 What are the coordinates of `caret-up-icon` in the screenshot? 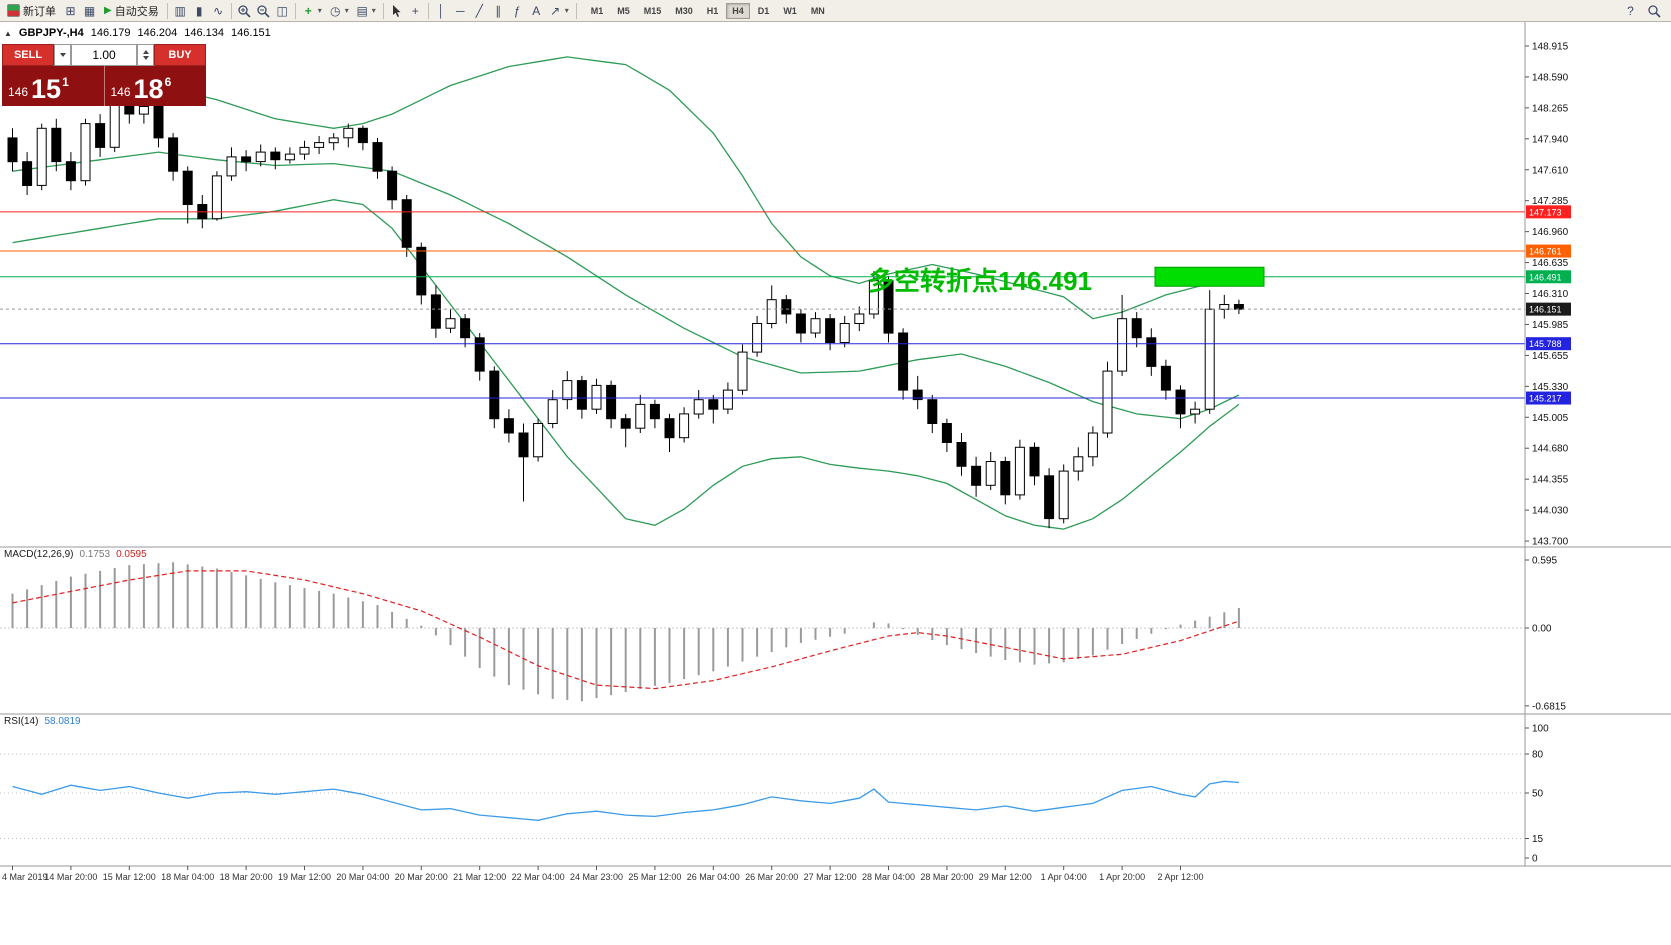 It's located at (145, 52).